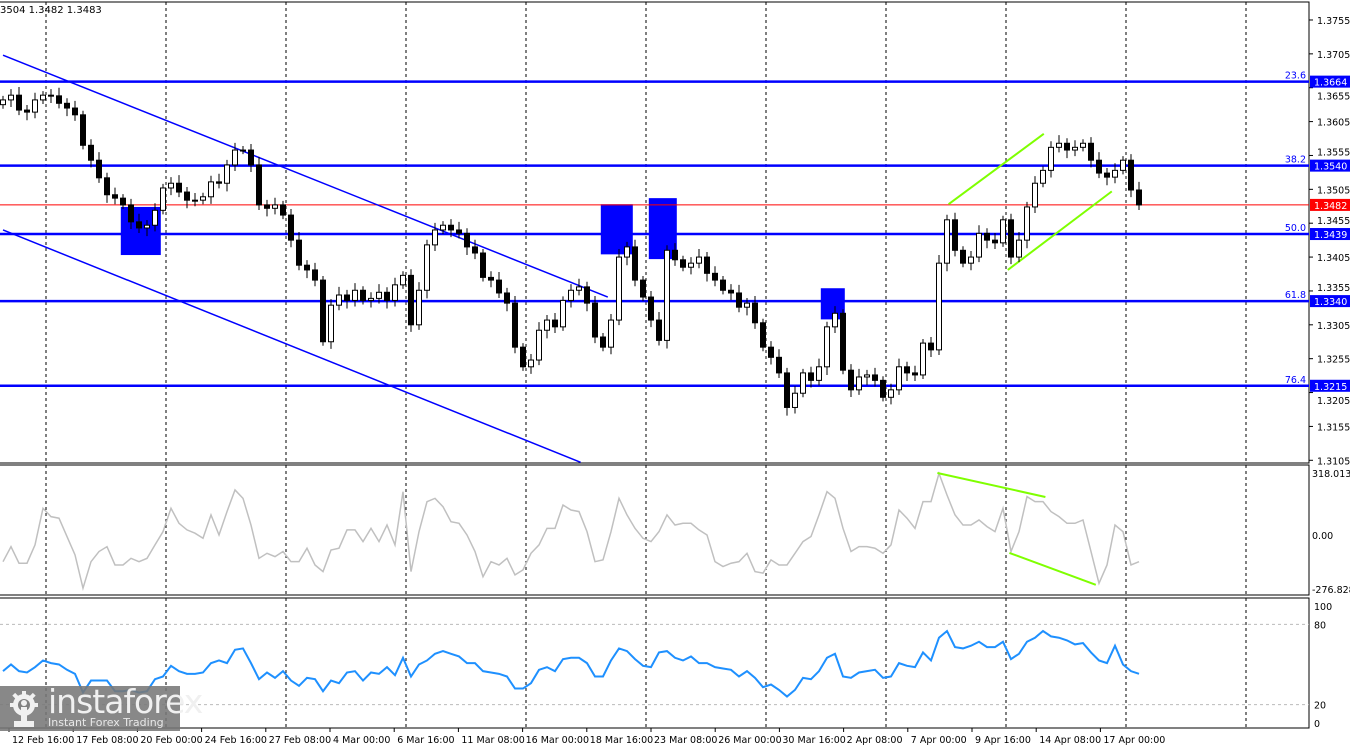 The width and height of the screenshot is (1350, 750). I want to click on time-tick-label: 27 Feb 08:00, so click(300, 740).